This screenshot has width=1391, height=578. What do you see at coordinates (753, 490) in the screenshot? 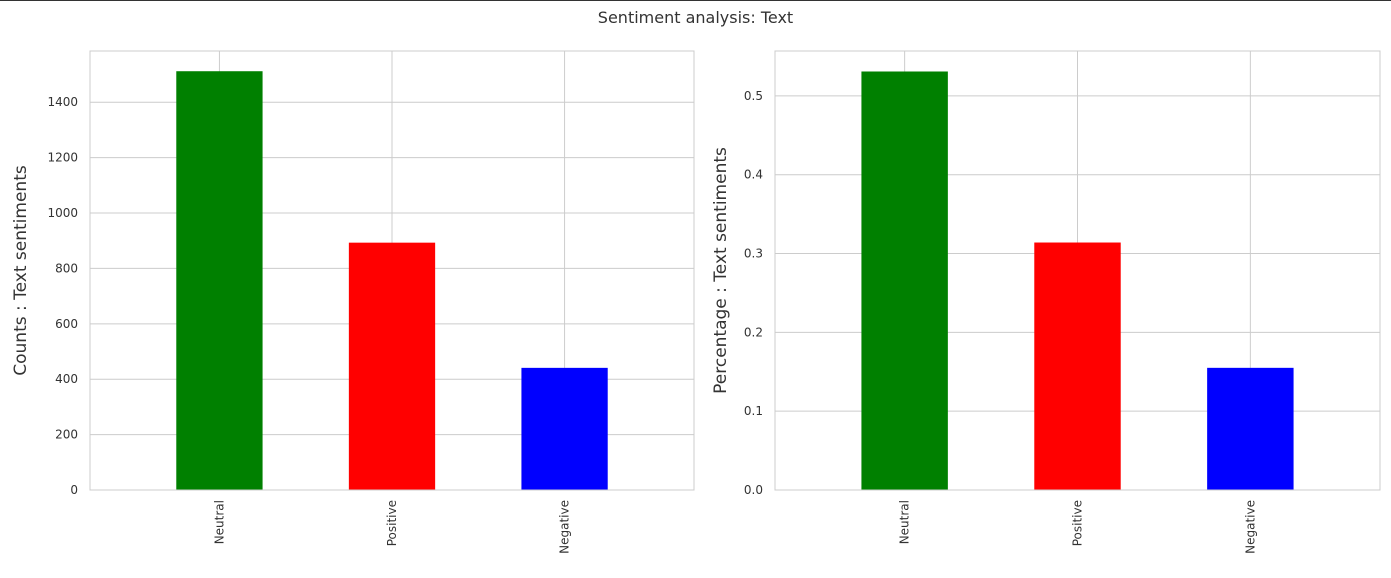
I see `y-tick-label: 0.0` at bounding box center [753, 490].